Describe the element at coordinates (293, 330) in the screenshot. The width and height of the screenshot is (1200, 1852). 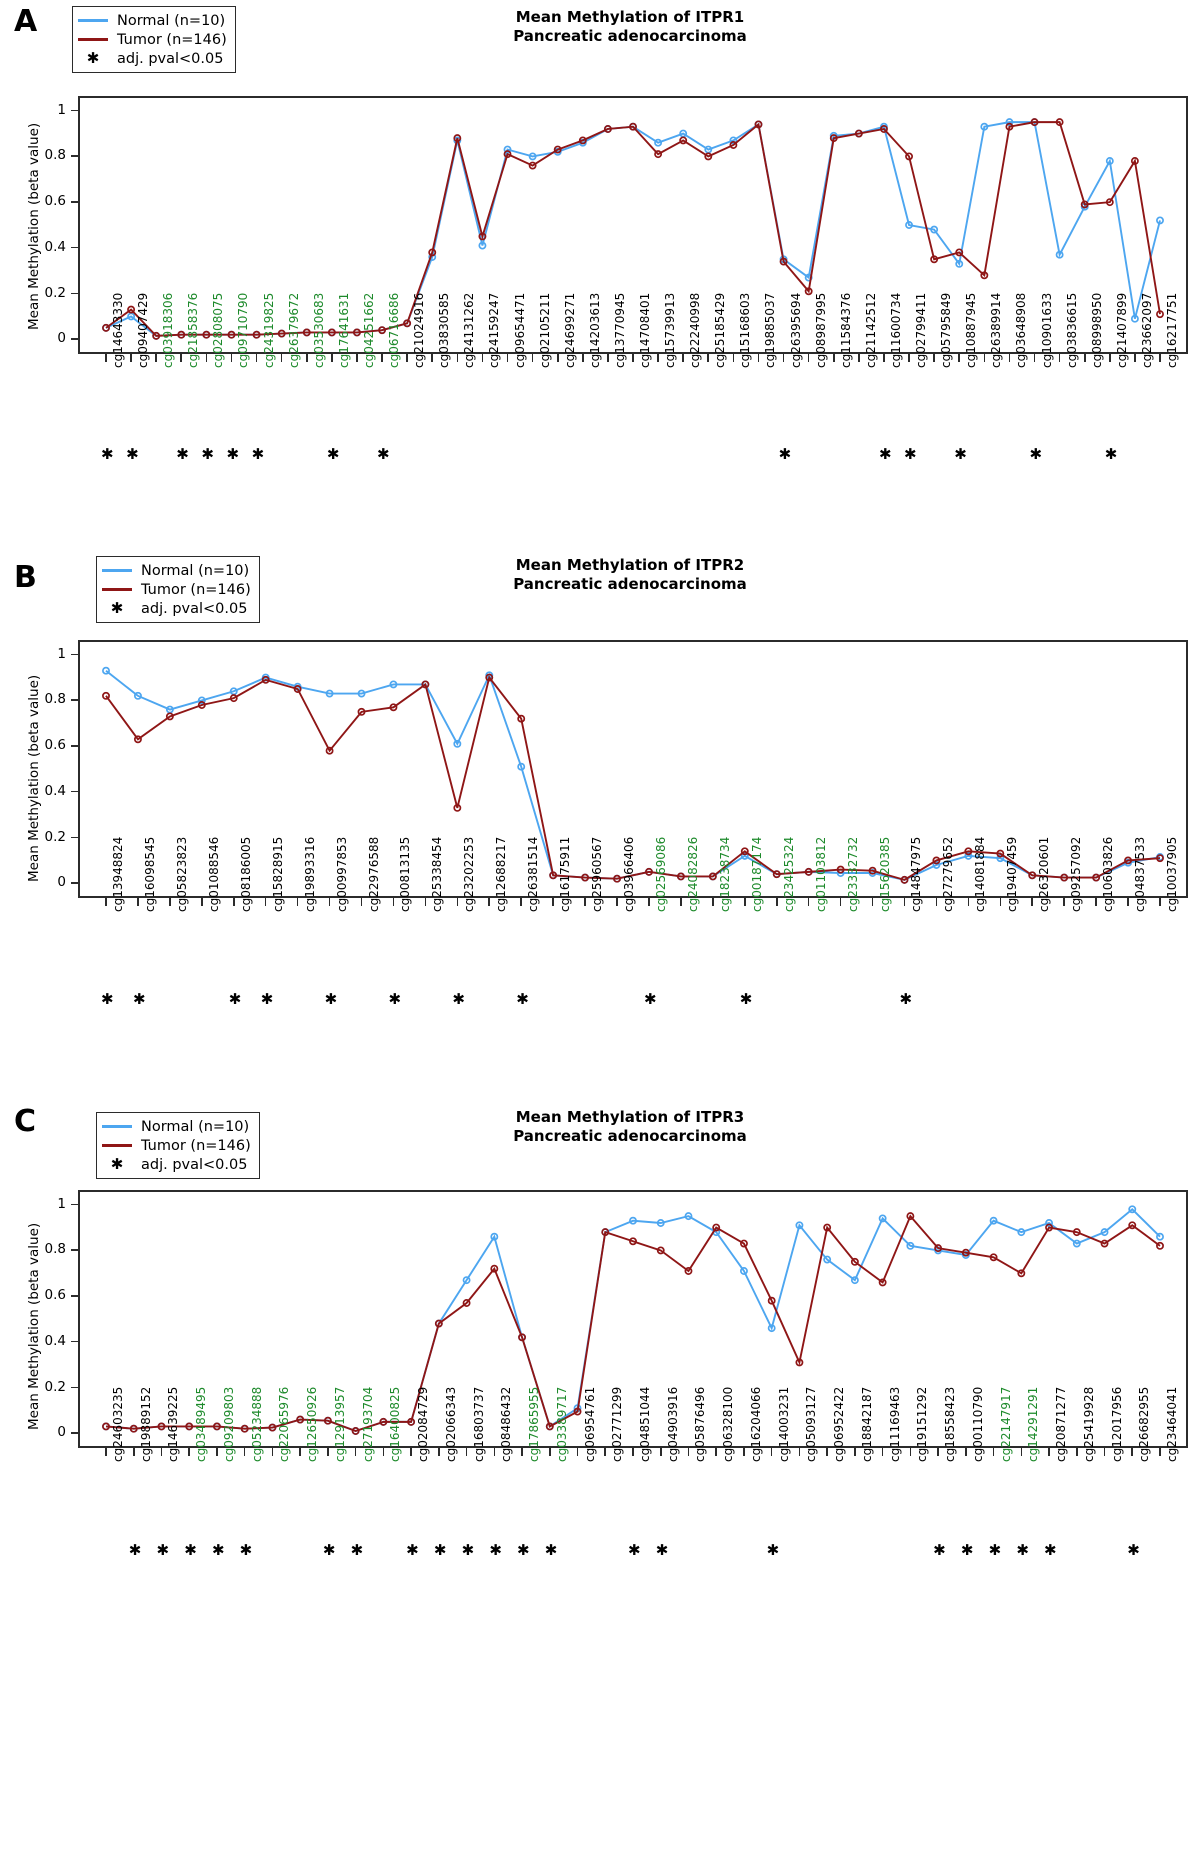
I see `x-axis-tick-label: cg26379672` at that location.